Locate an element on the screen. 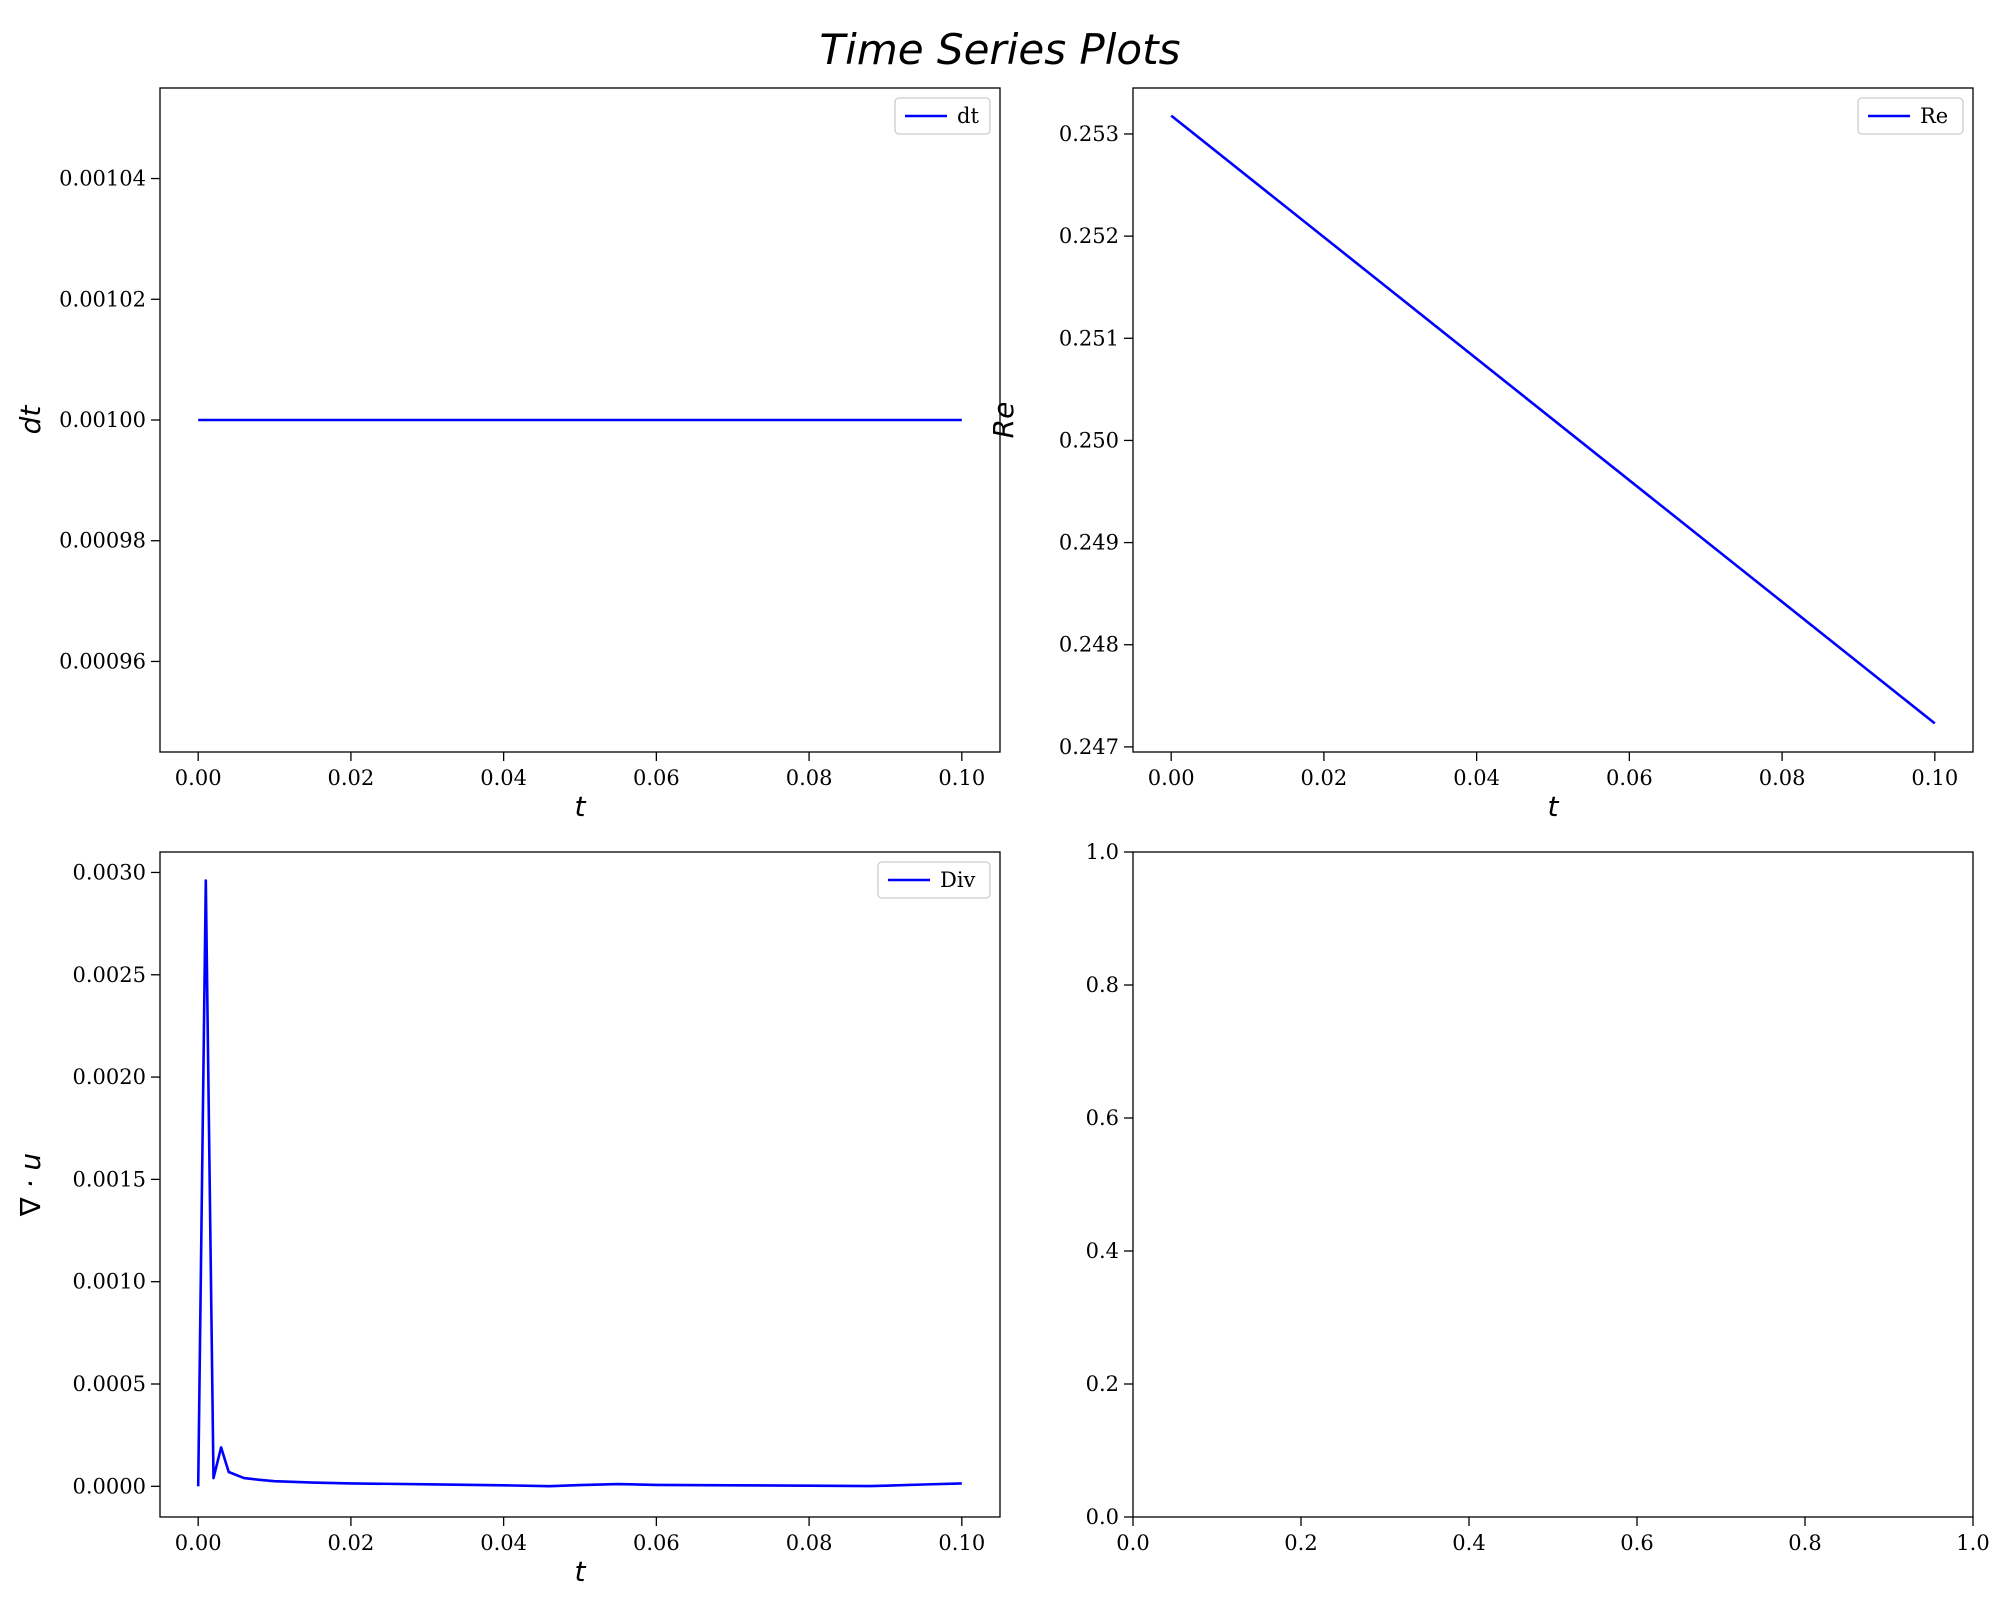 The width and height of the screenshot is (2000, 1600). y-tick-label: 1.0 is located at coordinates (1102, 852).